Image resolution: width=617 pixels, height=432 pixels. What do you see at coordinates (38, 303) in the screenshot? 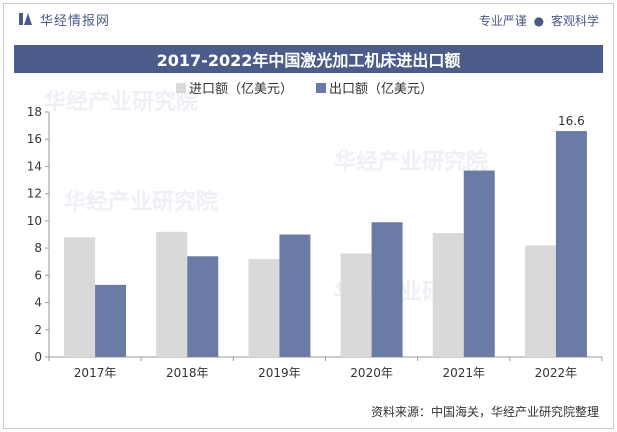
I see `y-tick-label: 4` at bounding box center [38, 303].